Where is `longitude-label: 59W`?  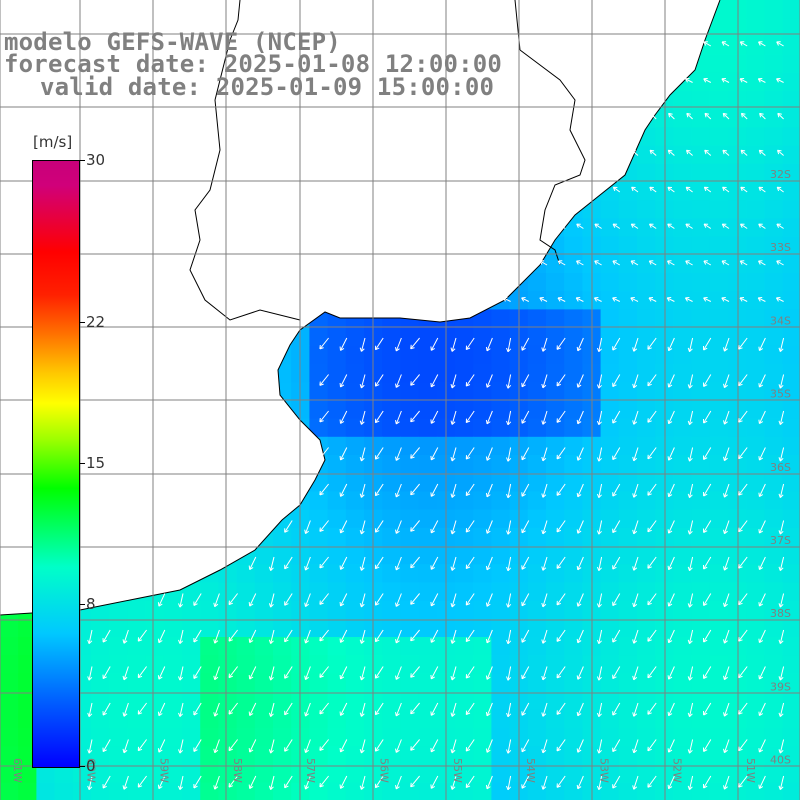
longitude-label: 59W is located at coordinates (164, 770).